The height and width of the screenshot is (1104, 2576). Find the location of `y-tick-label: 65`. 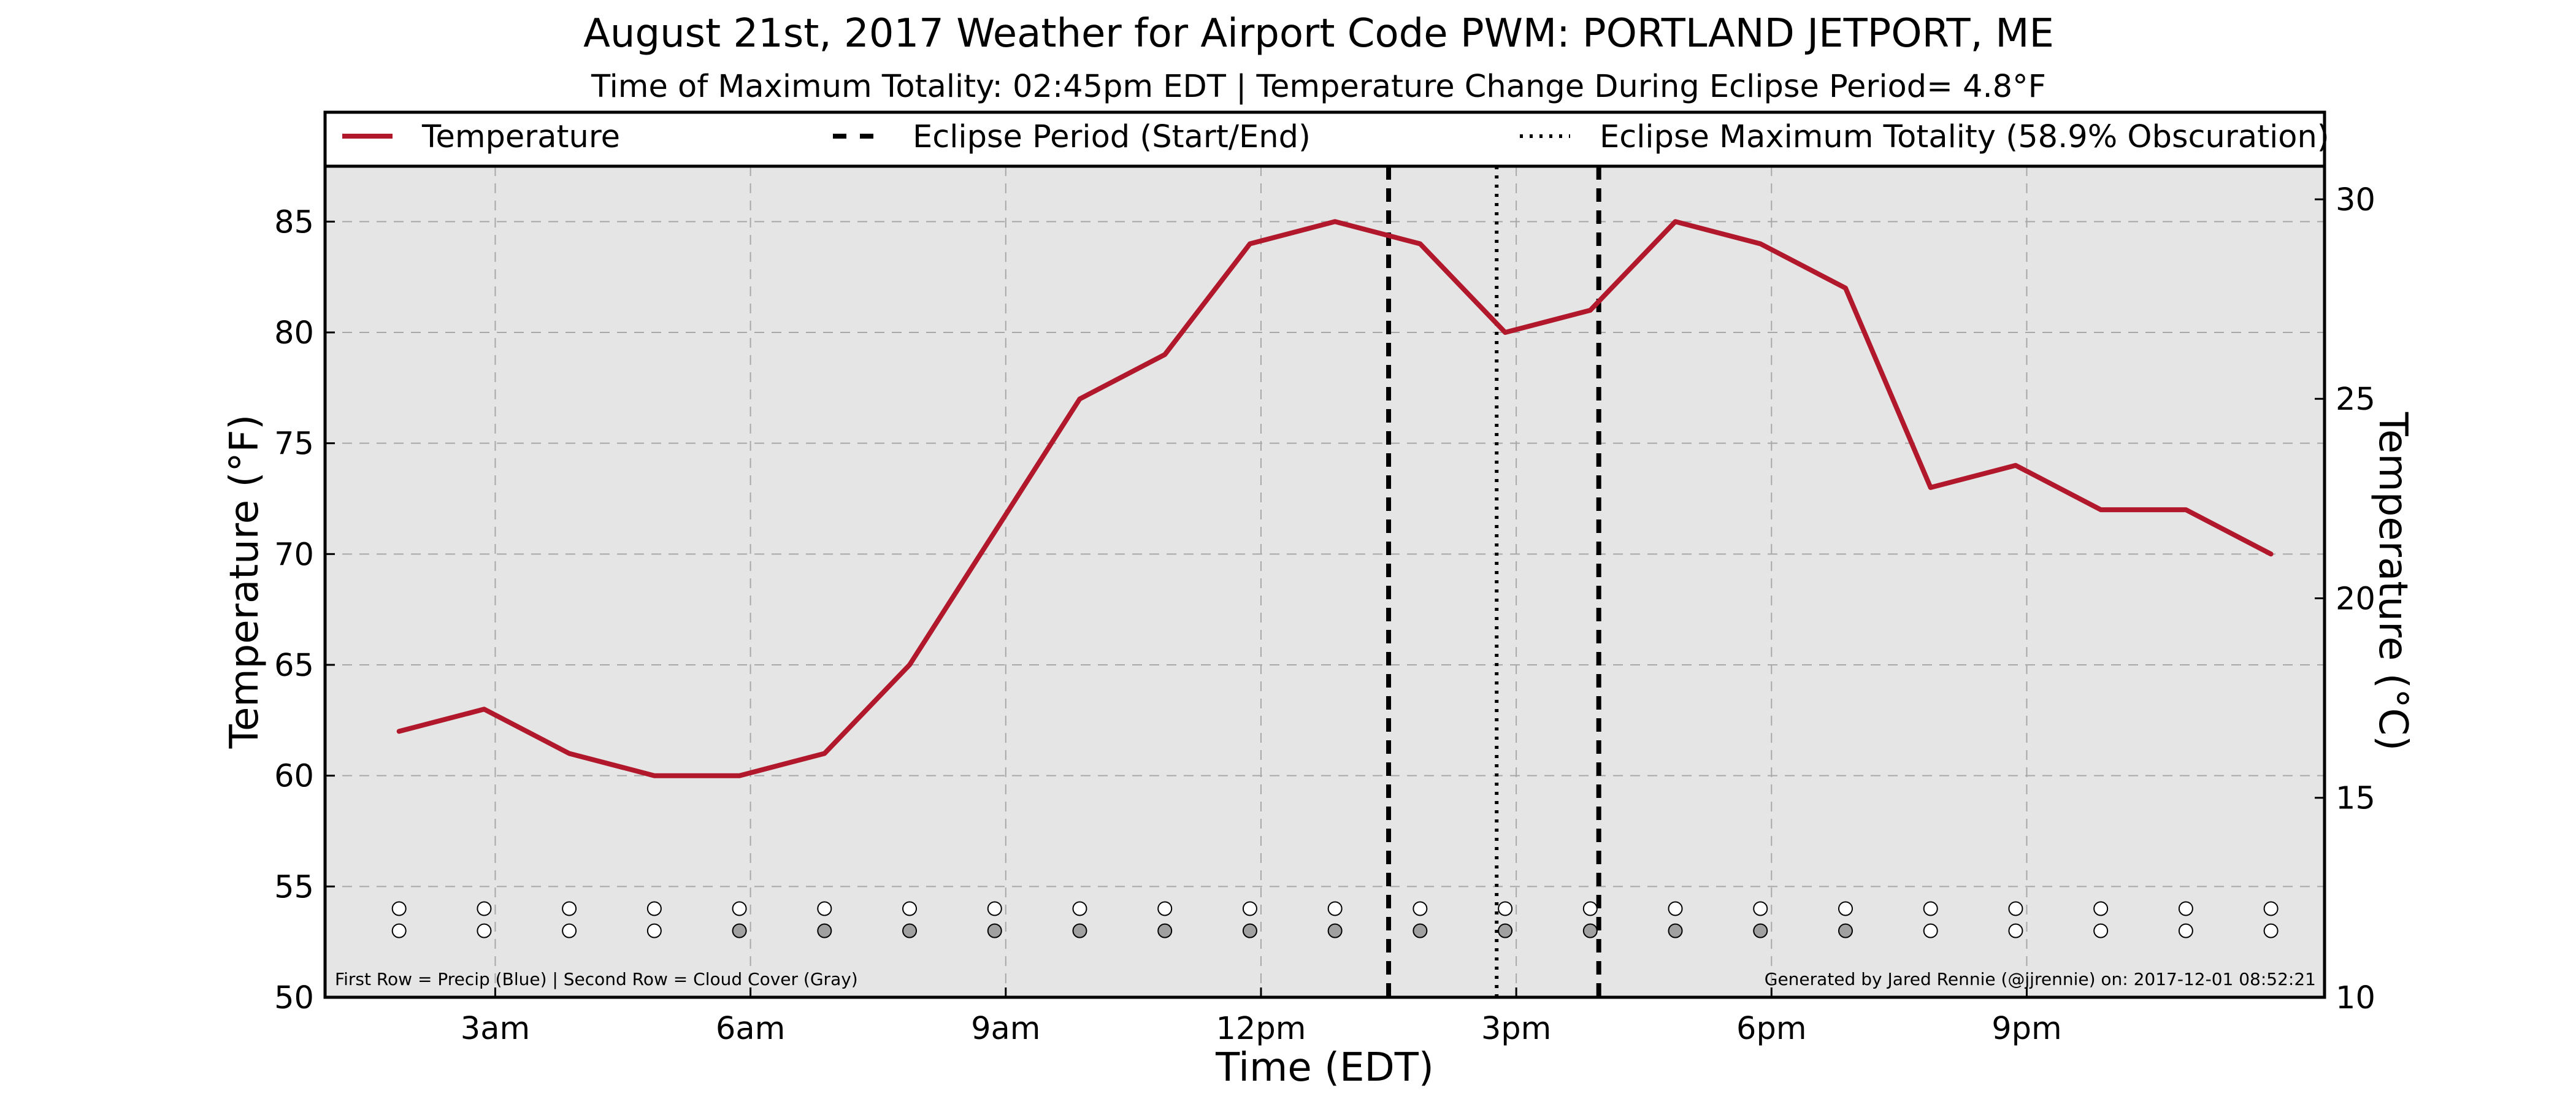

y-tick-label: 65 is located at coordinates (294, 666).